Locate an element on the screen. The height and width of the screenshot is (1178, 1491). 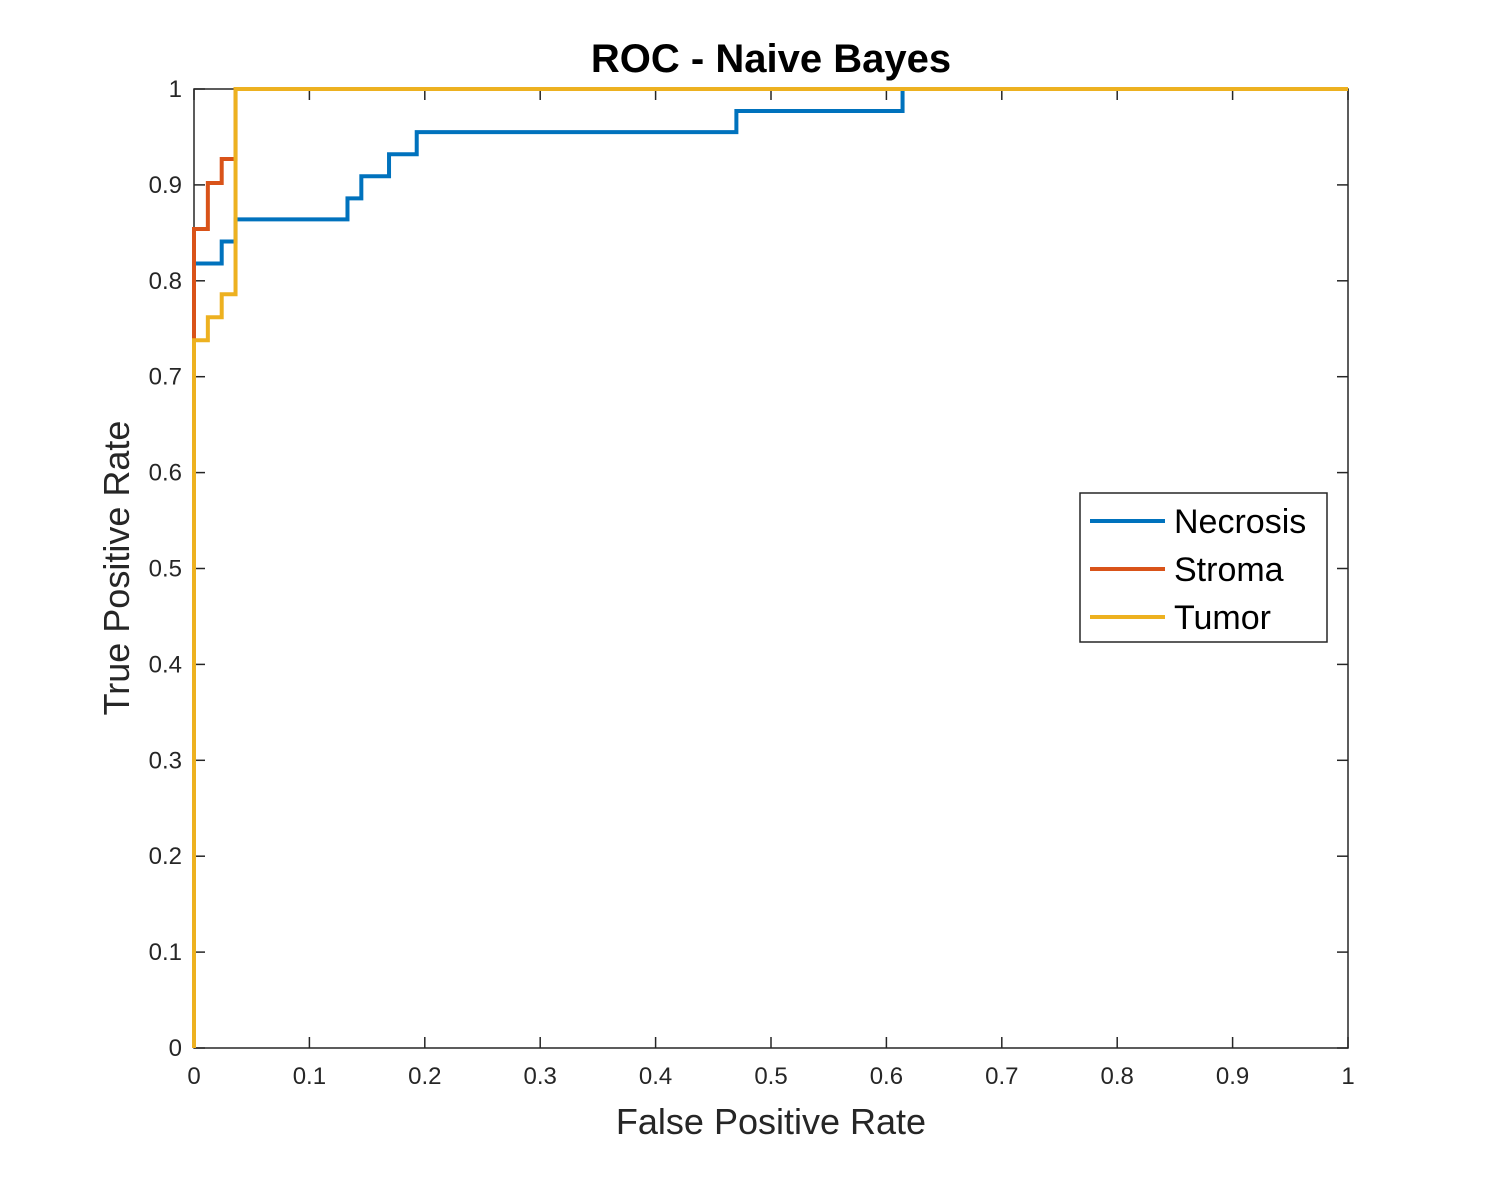
x-tick-label-0: 0 is located at coordinates (193, 1076).